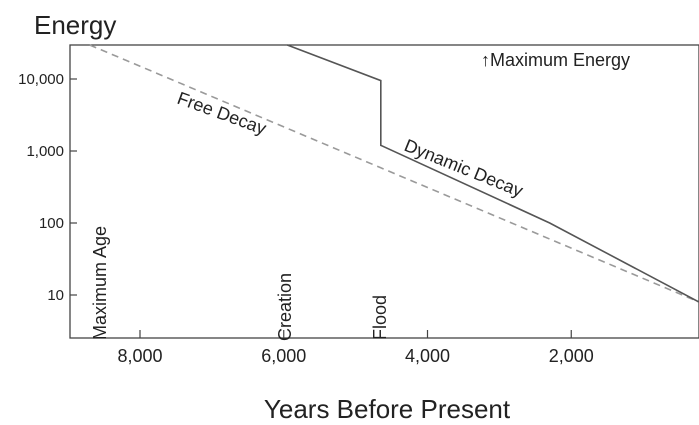  I want to click on x-axis-ticks: 8,000 6,000 4,000 2,000, so click(355, 348).